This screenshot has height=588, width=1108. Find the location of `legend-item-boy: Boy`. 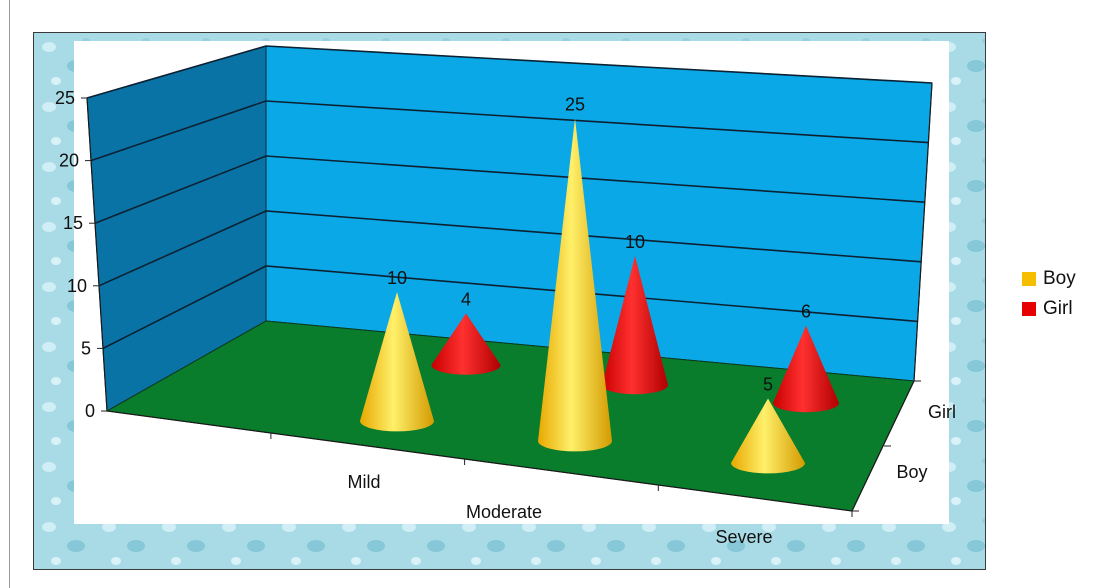

legend-item-boy: Boy is located at coordinates (1049, 279).